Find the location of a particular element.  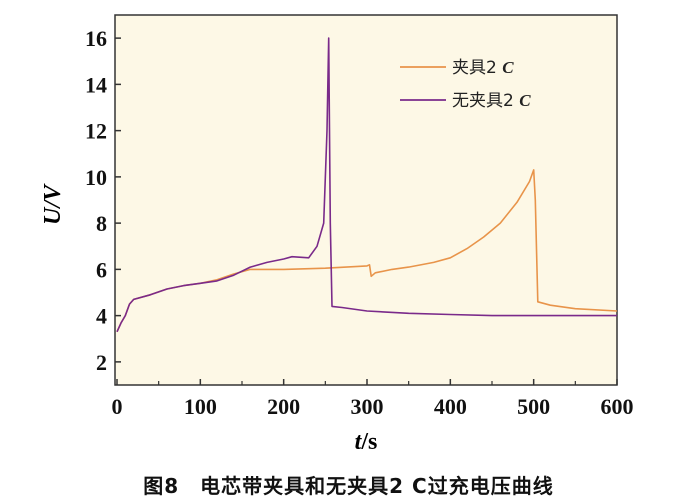

y-tick-label: 6 is located at coordinates (101, 269).